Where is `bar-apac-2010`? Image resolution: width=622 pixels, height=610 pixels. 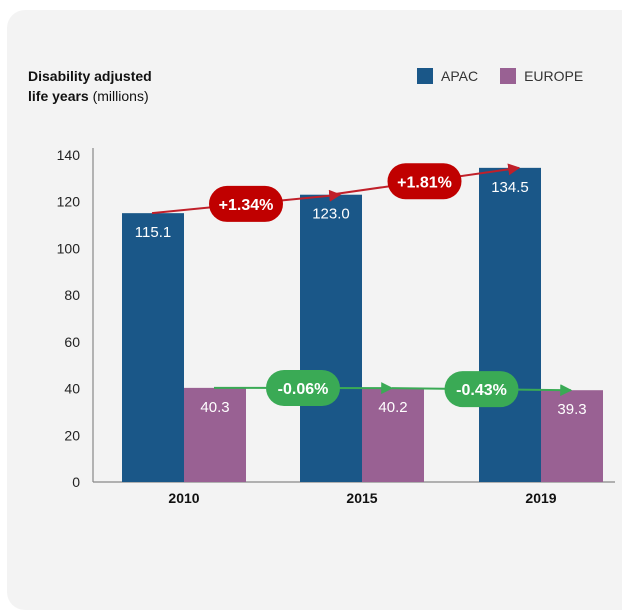 bar-apac-2010 is located at coordinates (153, 347).